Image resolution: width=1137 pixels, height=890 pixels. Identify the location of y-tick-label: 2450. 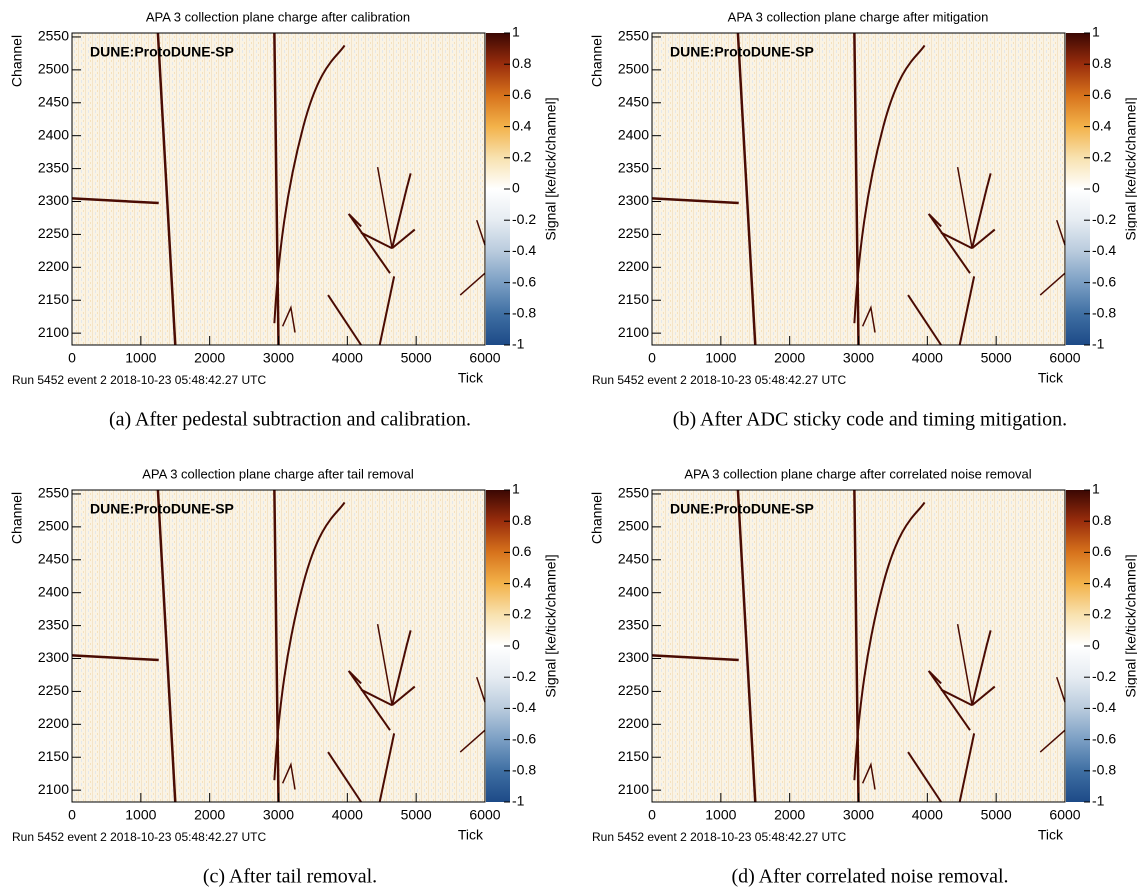
(53, 558).